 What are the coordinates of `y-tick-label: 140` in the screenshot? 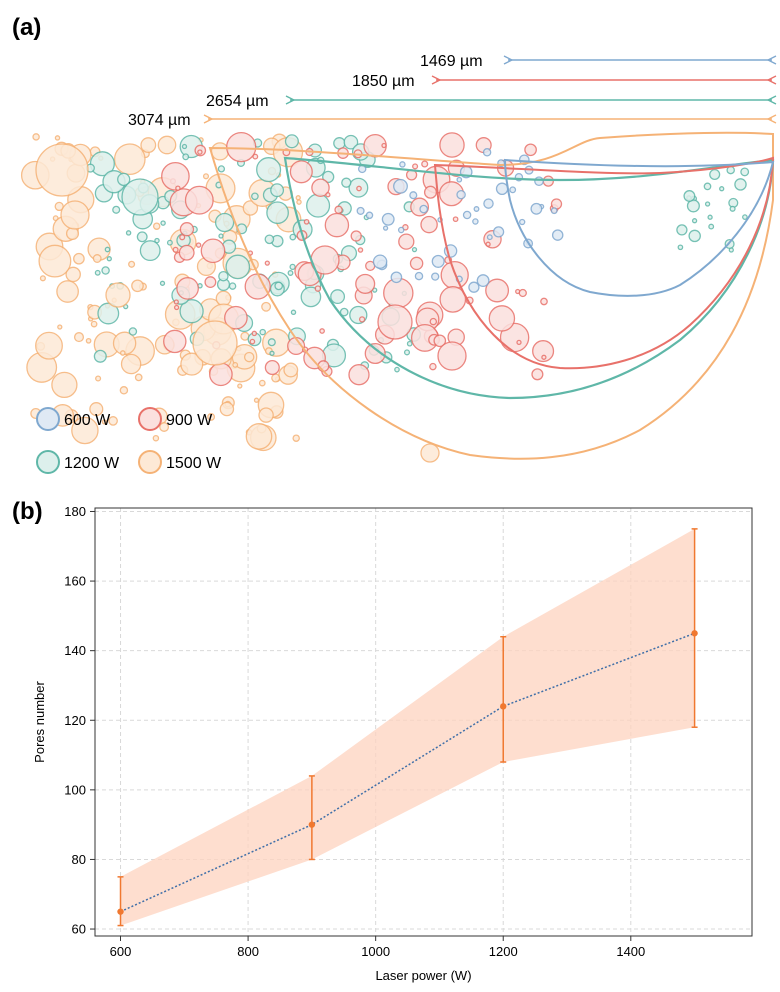 It's located at (75, 650).